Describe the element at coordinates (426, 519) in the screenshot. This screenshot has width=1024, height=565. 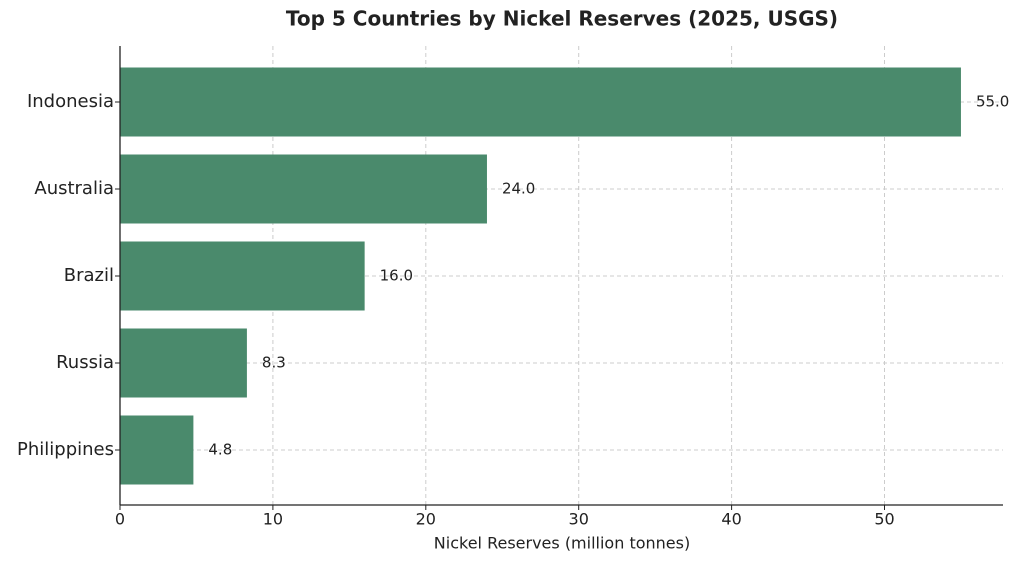
I see `x-tick-label: 20` at that location.